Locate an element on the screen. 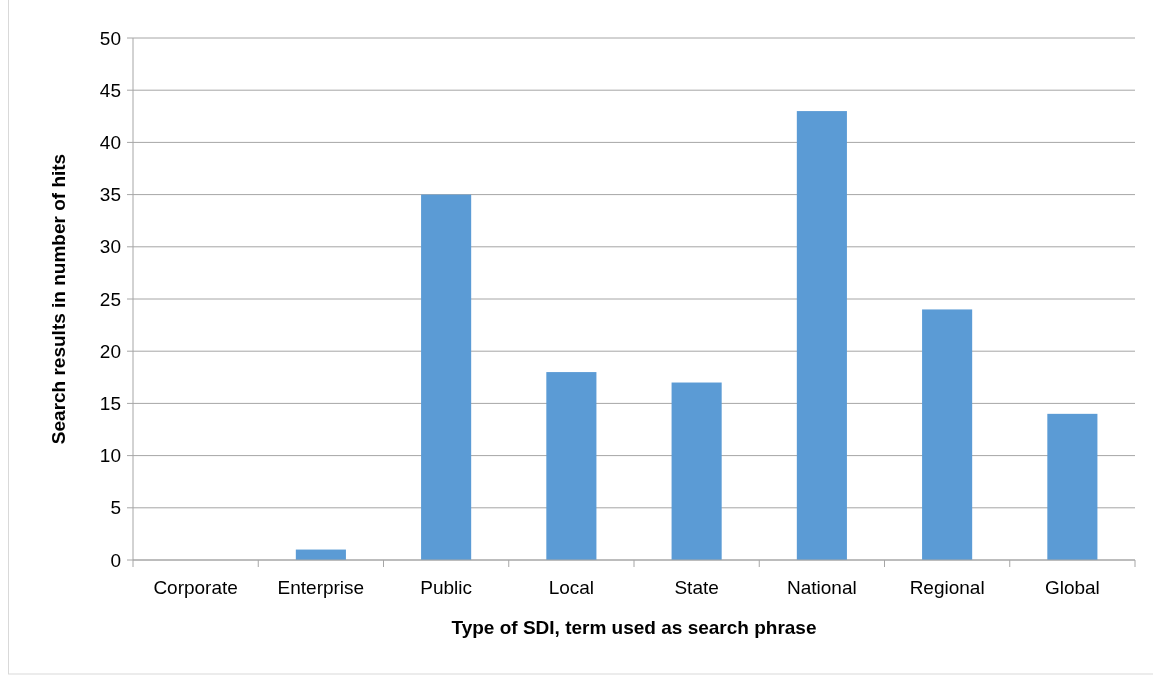 Image resolution: width=1153 pixels, height=677 pixels. y-tick-label: 25 is located at coordinates (110, 299).